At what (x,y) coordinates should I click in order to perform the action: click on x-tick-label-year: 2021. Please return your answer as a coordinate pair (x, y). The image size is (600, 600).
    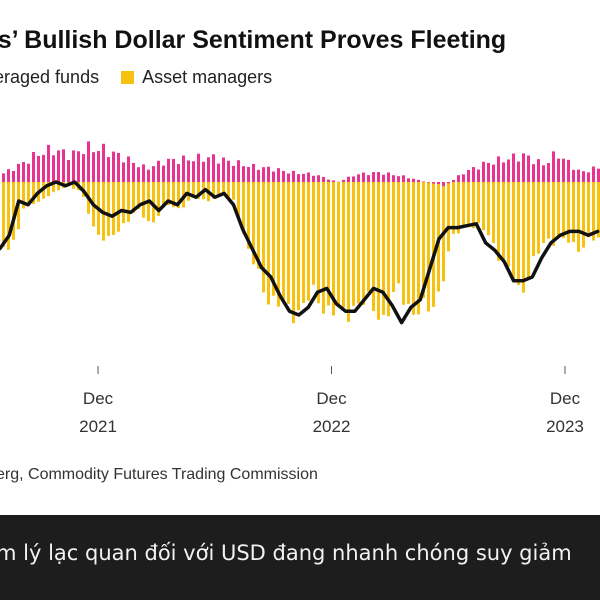
    Looking at the image, I should click on (98, 426).